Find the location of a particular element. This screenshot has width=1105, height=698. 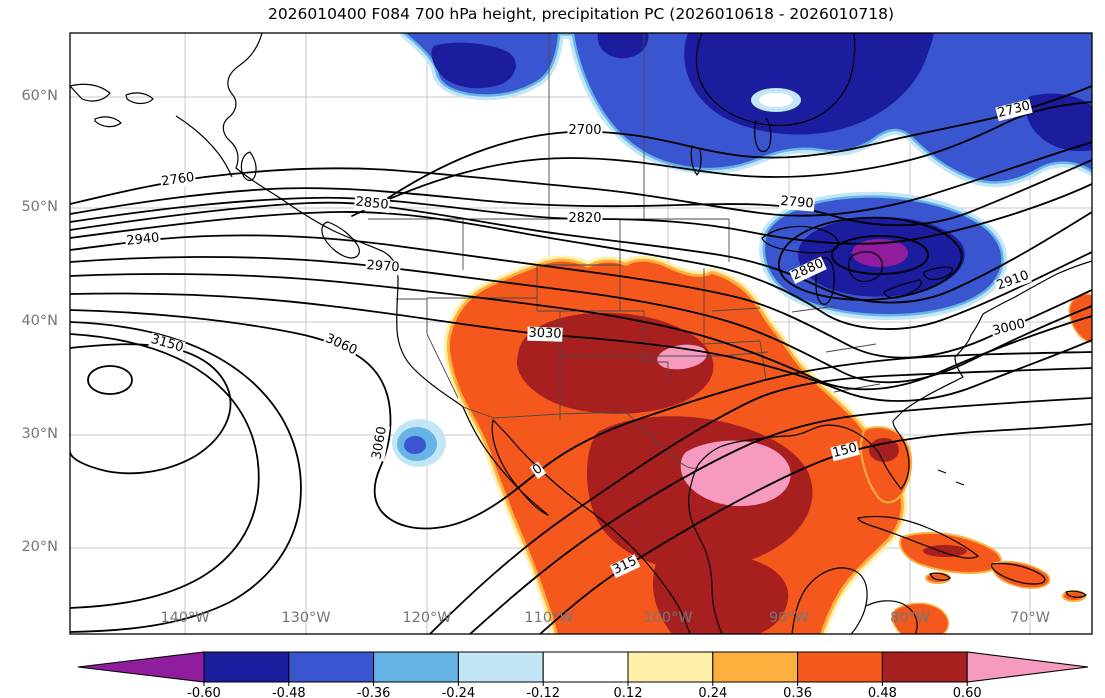

border-midwest is located at coordinates (736, 300).